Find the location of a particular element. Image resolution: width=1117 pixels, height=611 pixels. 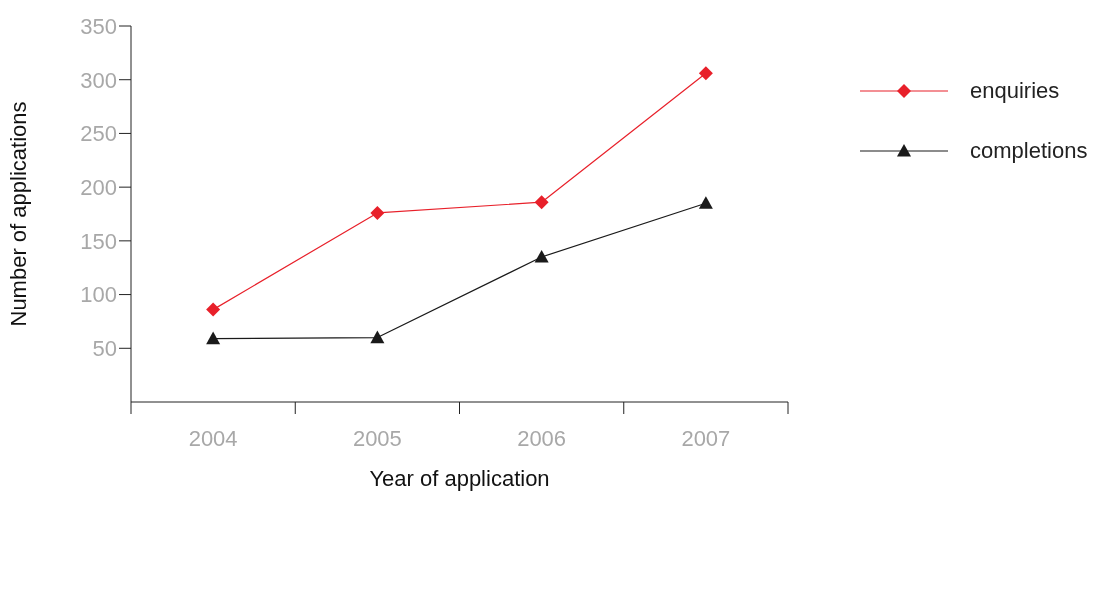

x-tick-label: 2006 is located at coordinates (542, 438).